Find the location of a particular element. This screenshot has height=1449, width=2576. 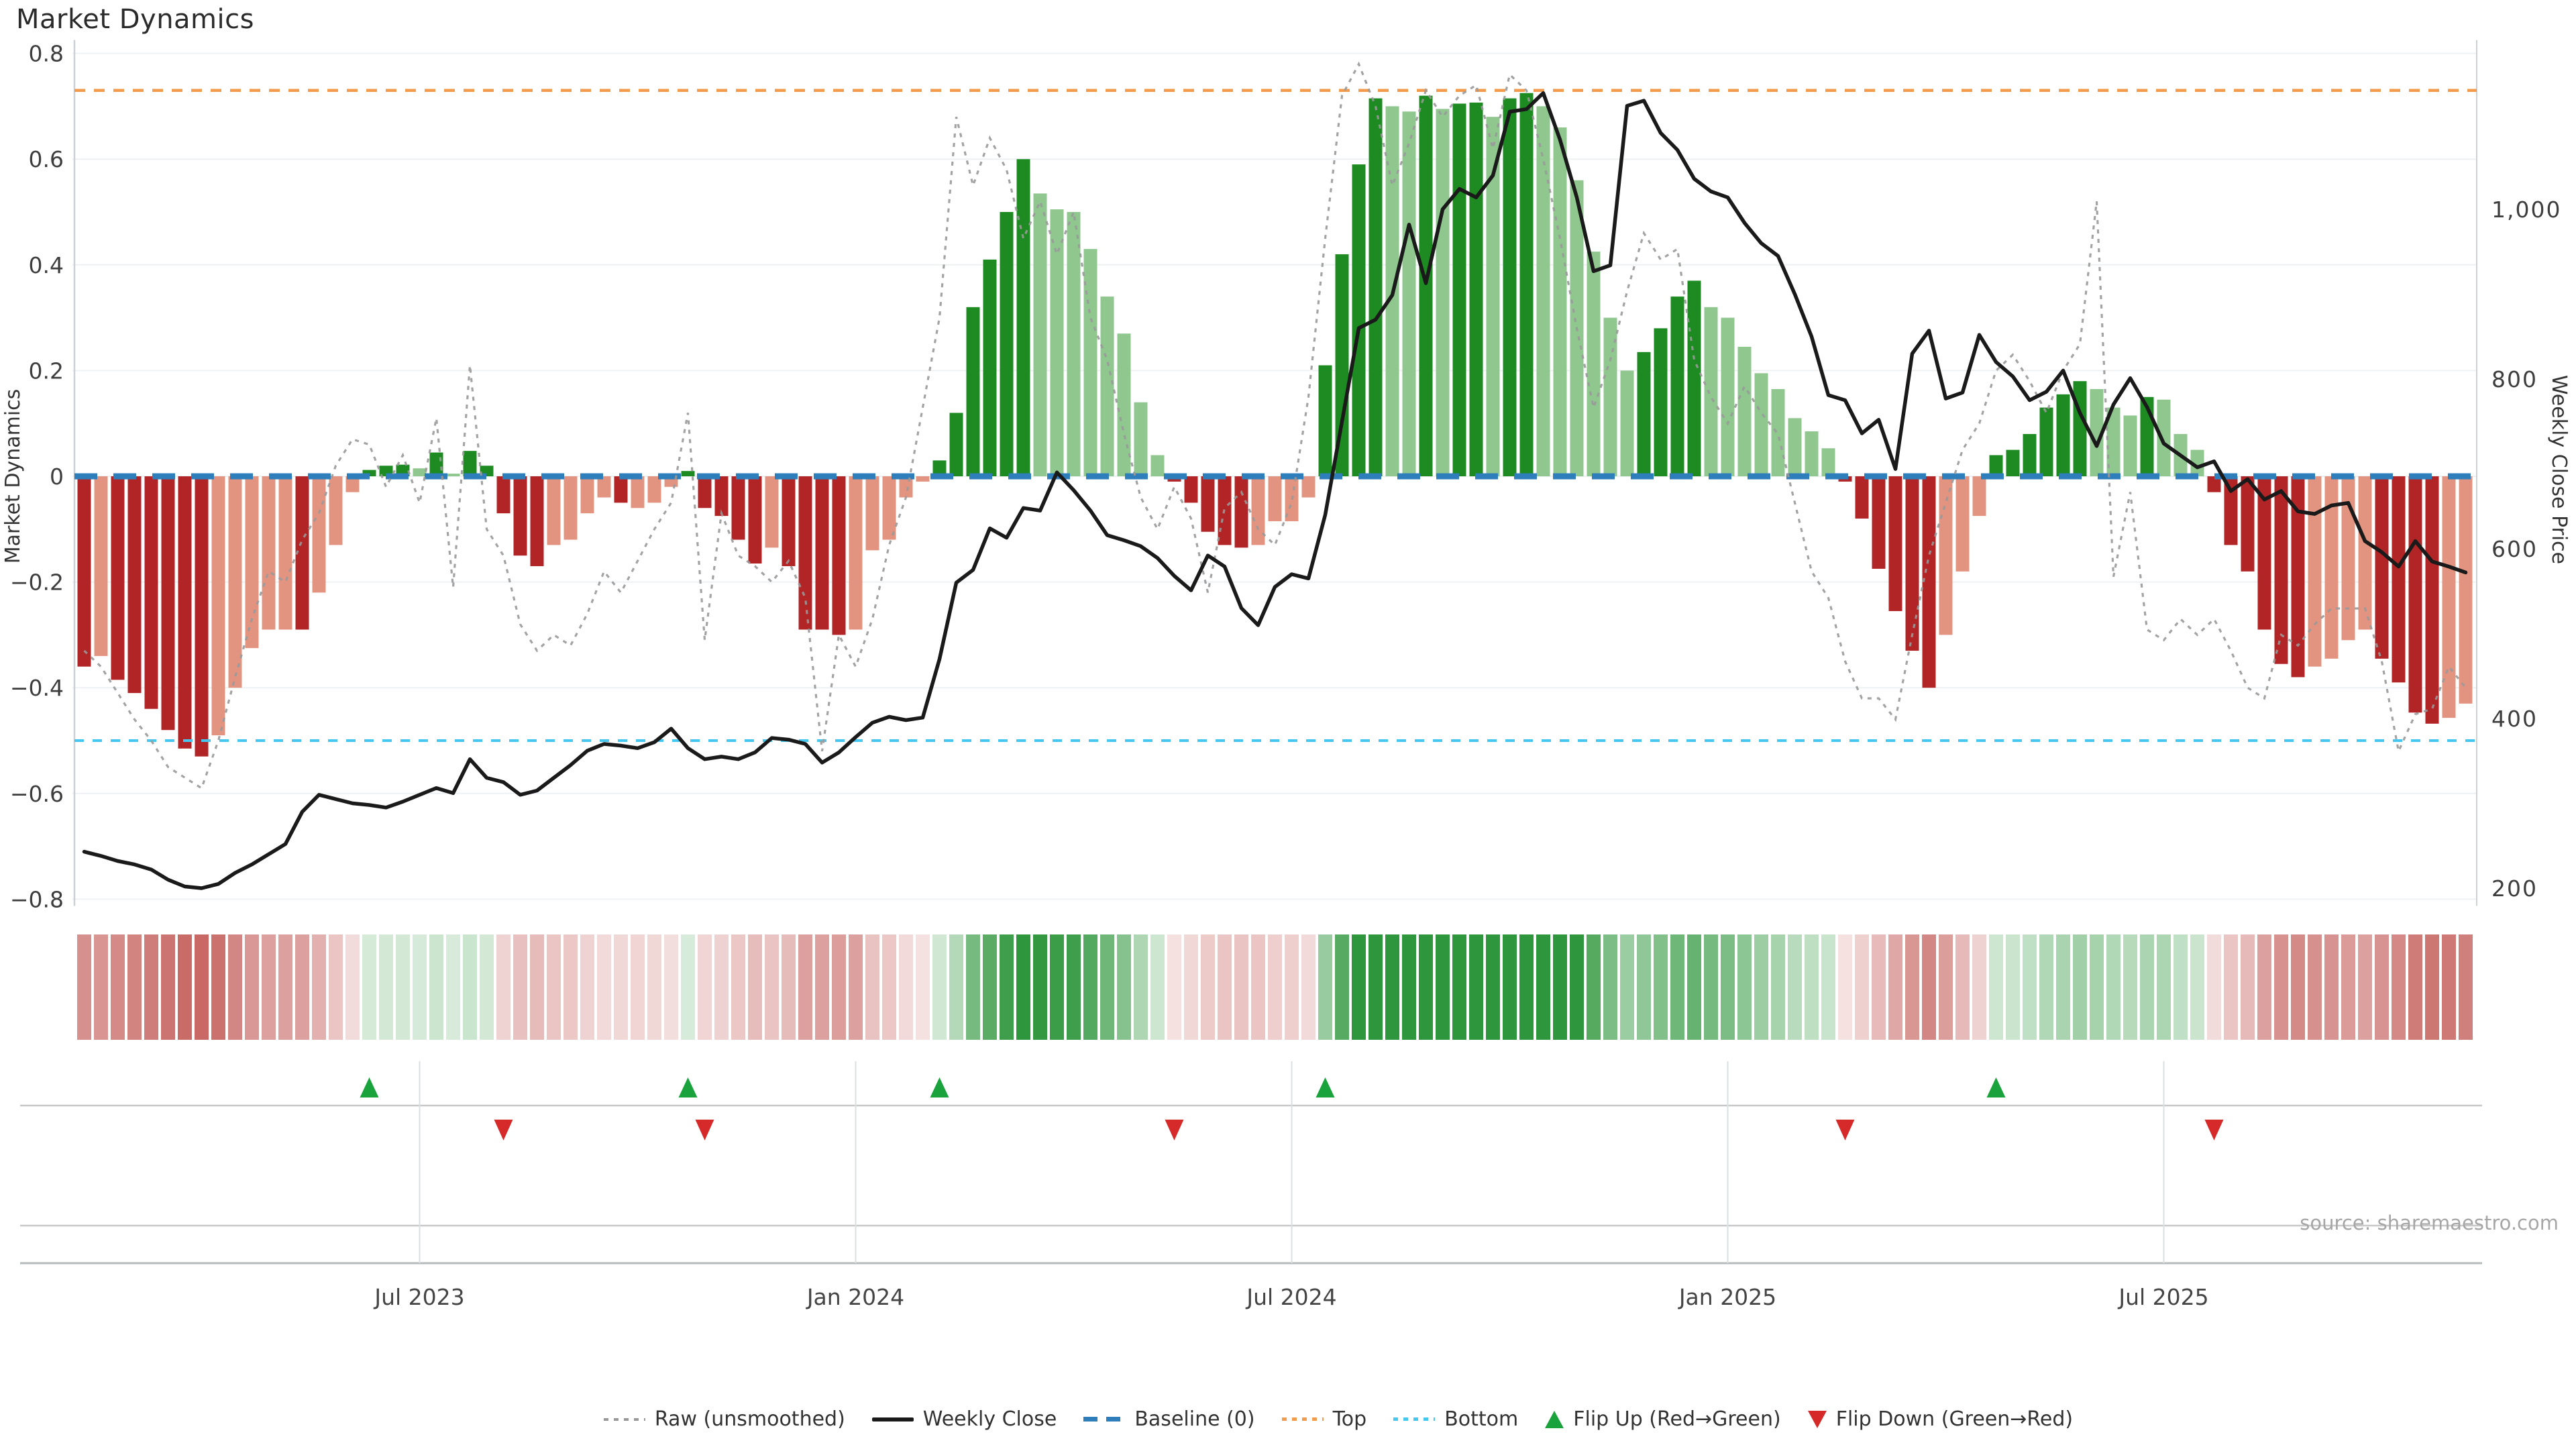

bottom-band-icon is located at coordinates (1414, 1419).